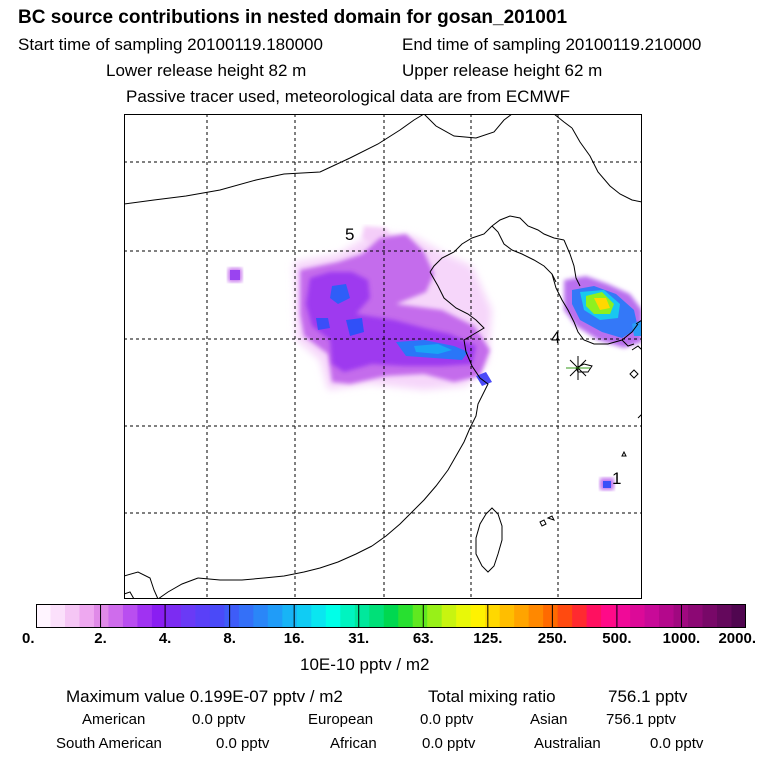  Describe the element at coordinates (100, 638) in the screenshot. I see `colorbar-tick-label: 2.` at that location.